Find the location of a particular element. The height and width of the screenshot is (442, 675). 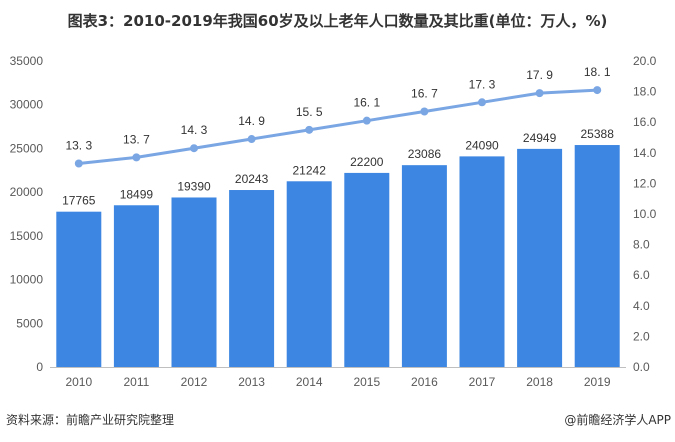

right-axis-tick: 6.0 is located at coordinates (641, 275).